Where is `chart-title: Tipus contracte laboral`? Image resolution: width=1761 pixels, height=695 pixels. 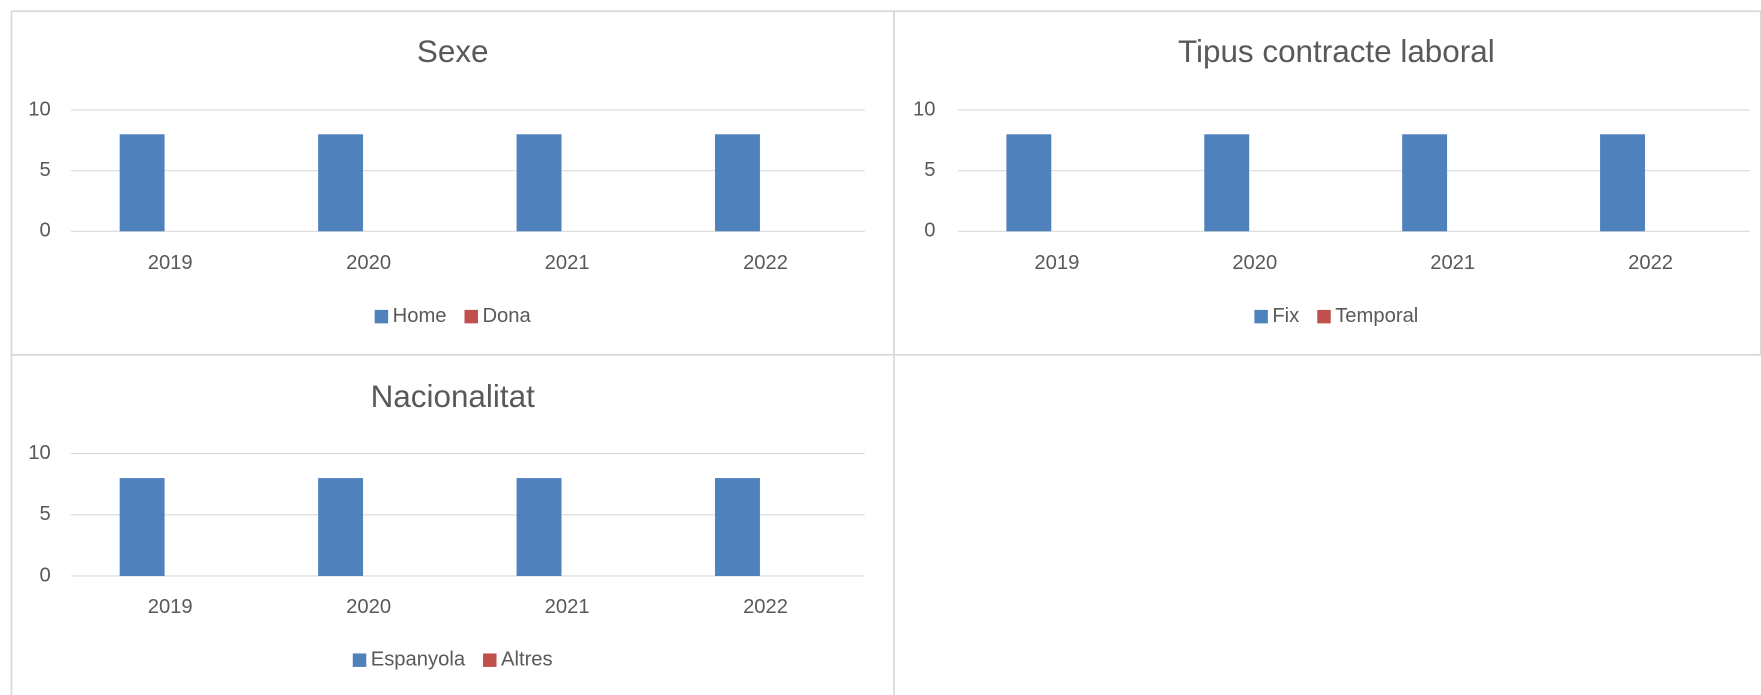 chart-title: Tipus contracte laboral is located at coordinates (1336, 51).